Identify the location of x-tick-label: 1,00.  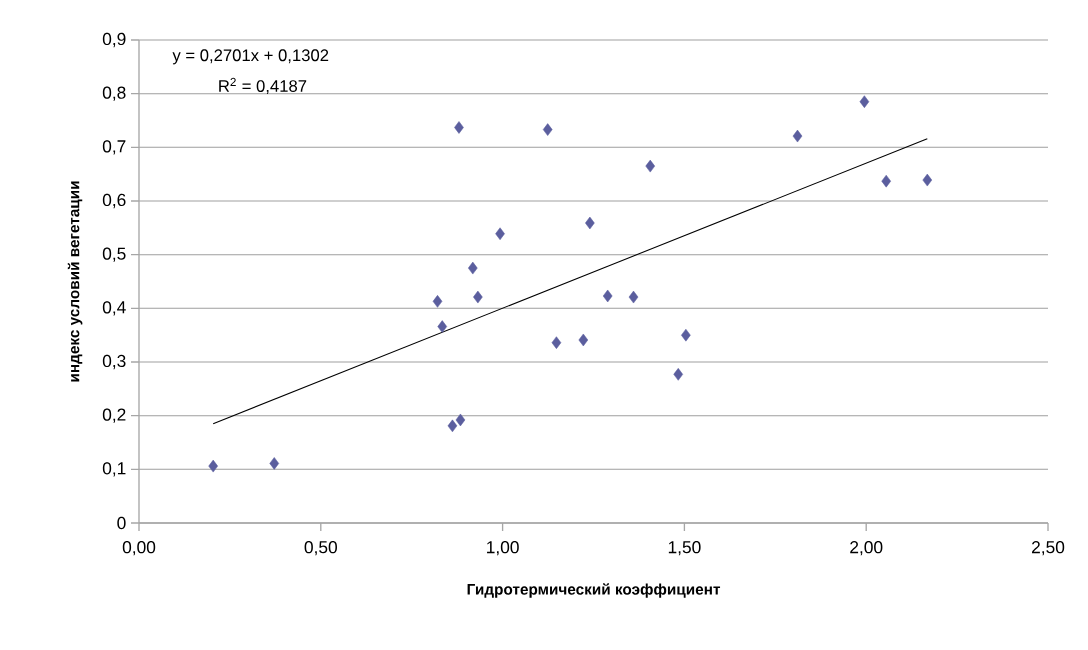
(503, 548).